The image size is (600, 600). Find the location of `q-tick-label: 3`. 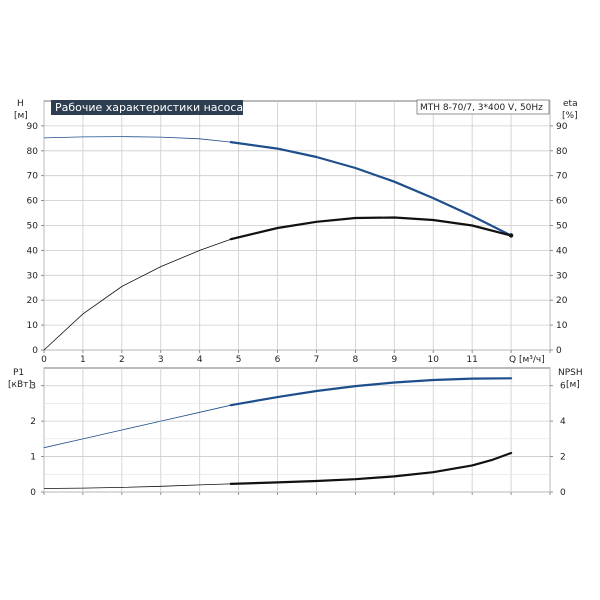

q-tick-label: 3 is located at coordinates (161, 360).